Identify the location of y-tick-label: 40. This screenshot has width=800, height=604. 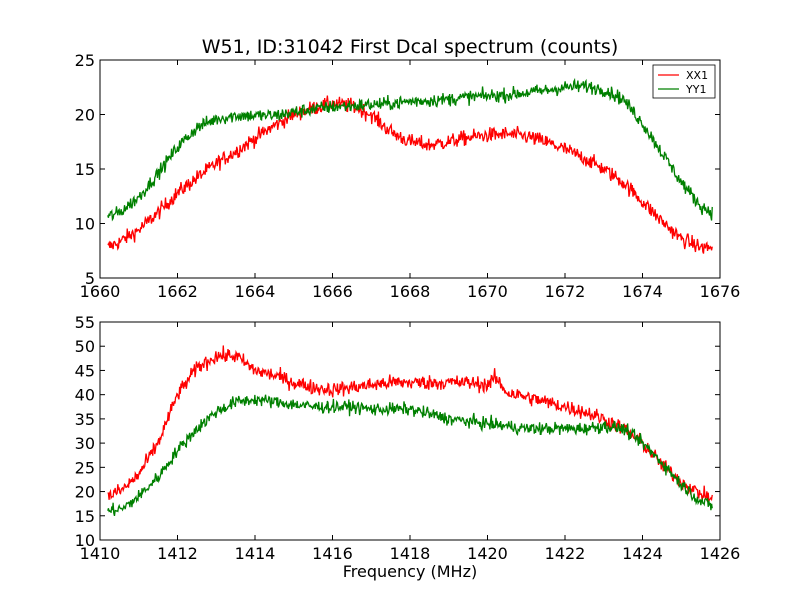
(85, 395).